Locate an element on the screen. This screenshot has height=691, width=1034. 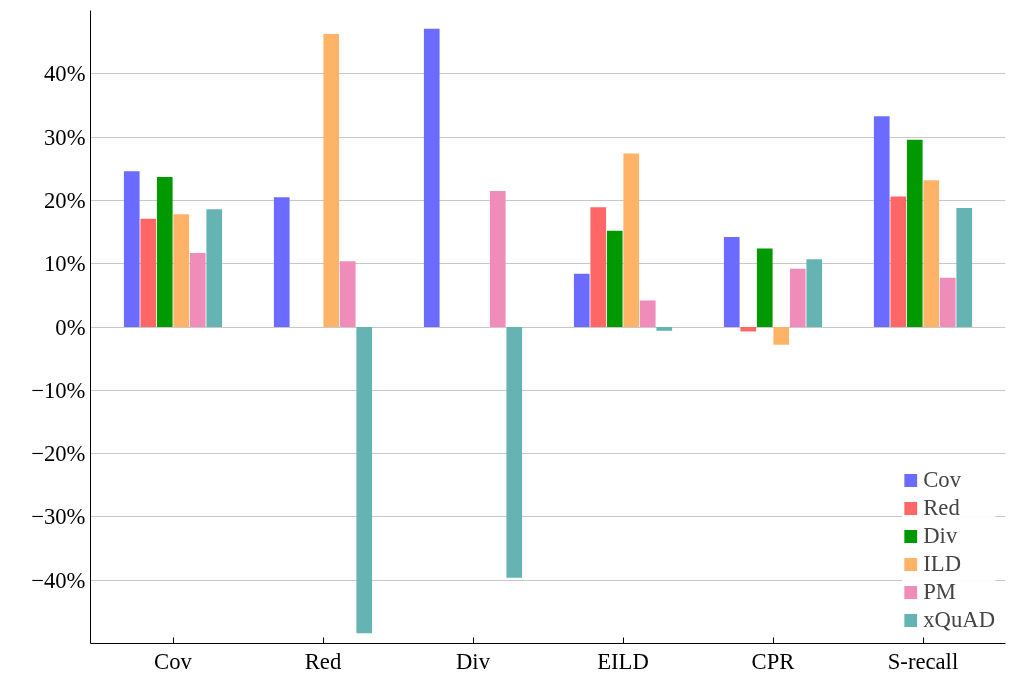
x-tick-label: Red is located at coordinates (323, 661).